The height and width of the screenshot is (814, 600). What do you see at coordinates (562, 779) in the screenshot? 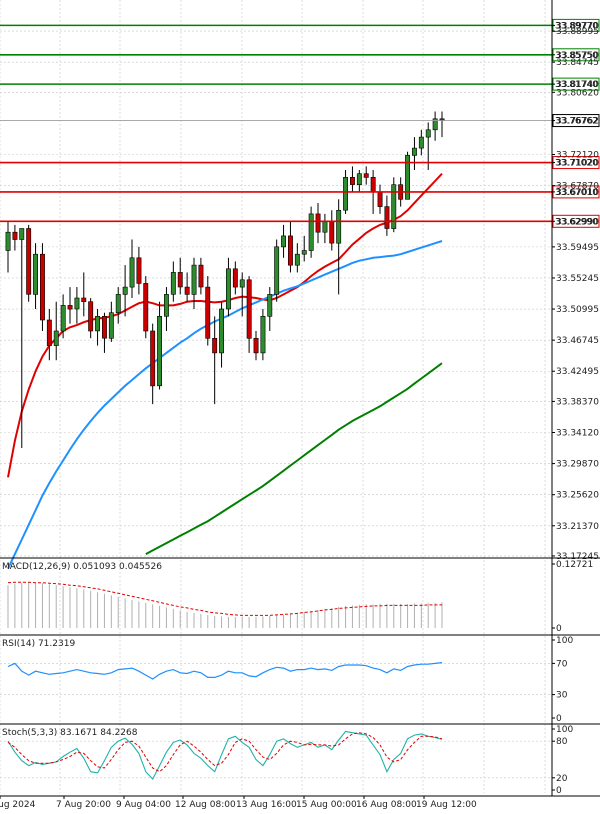
I see `stoch-tick-label: 20` at bounding box center [562, 779].